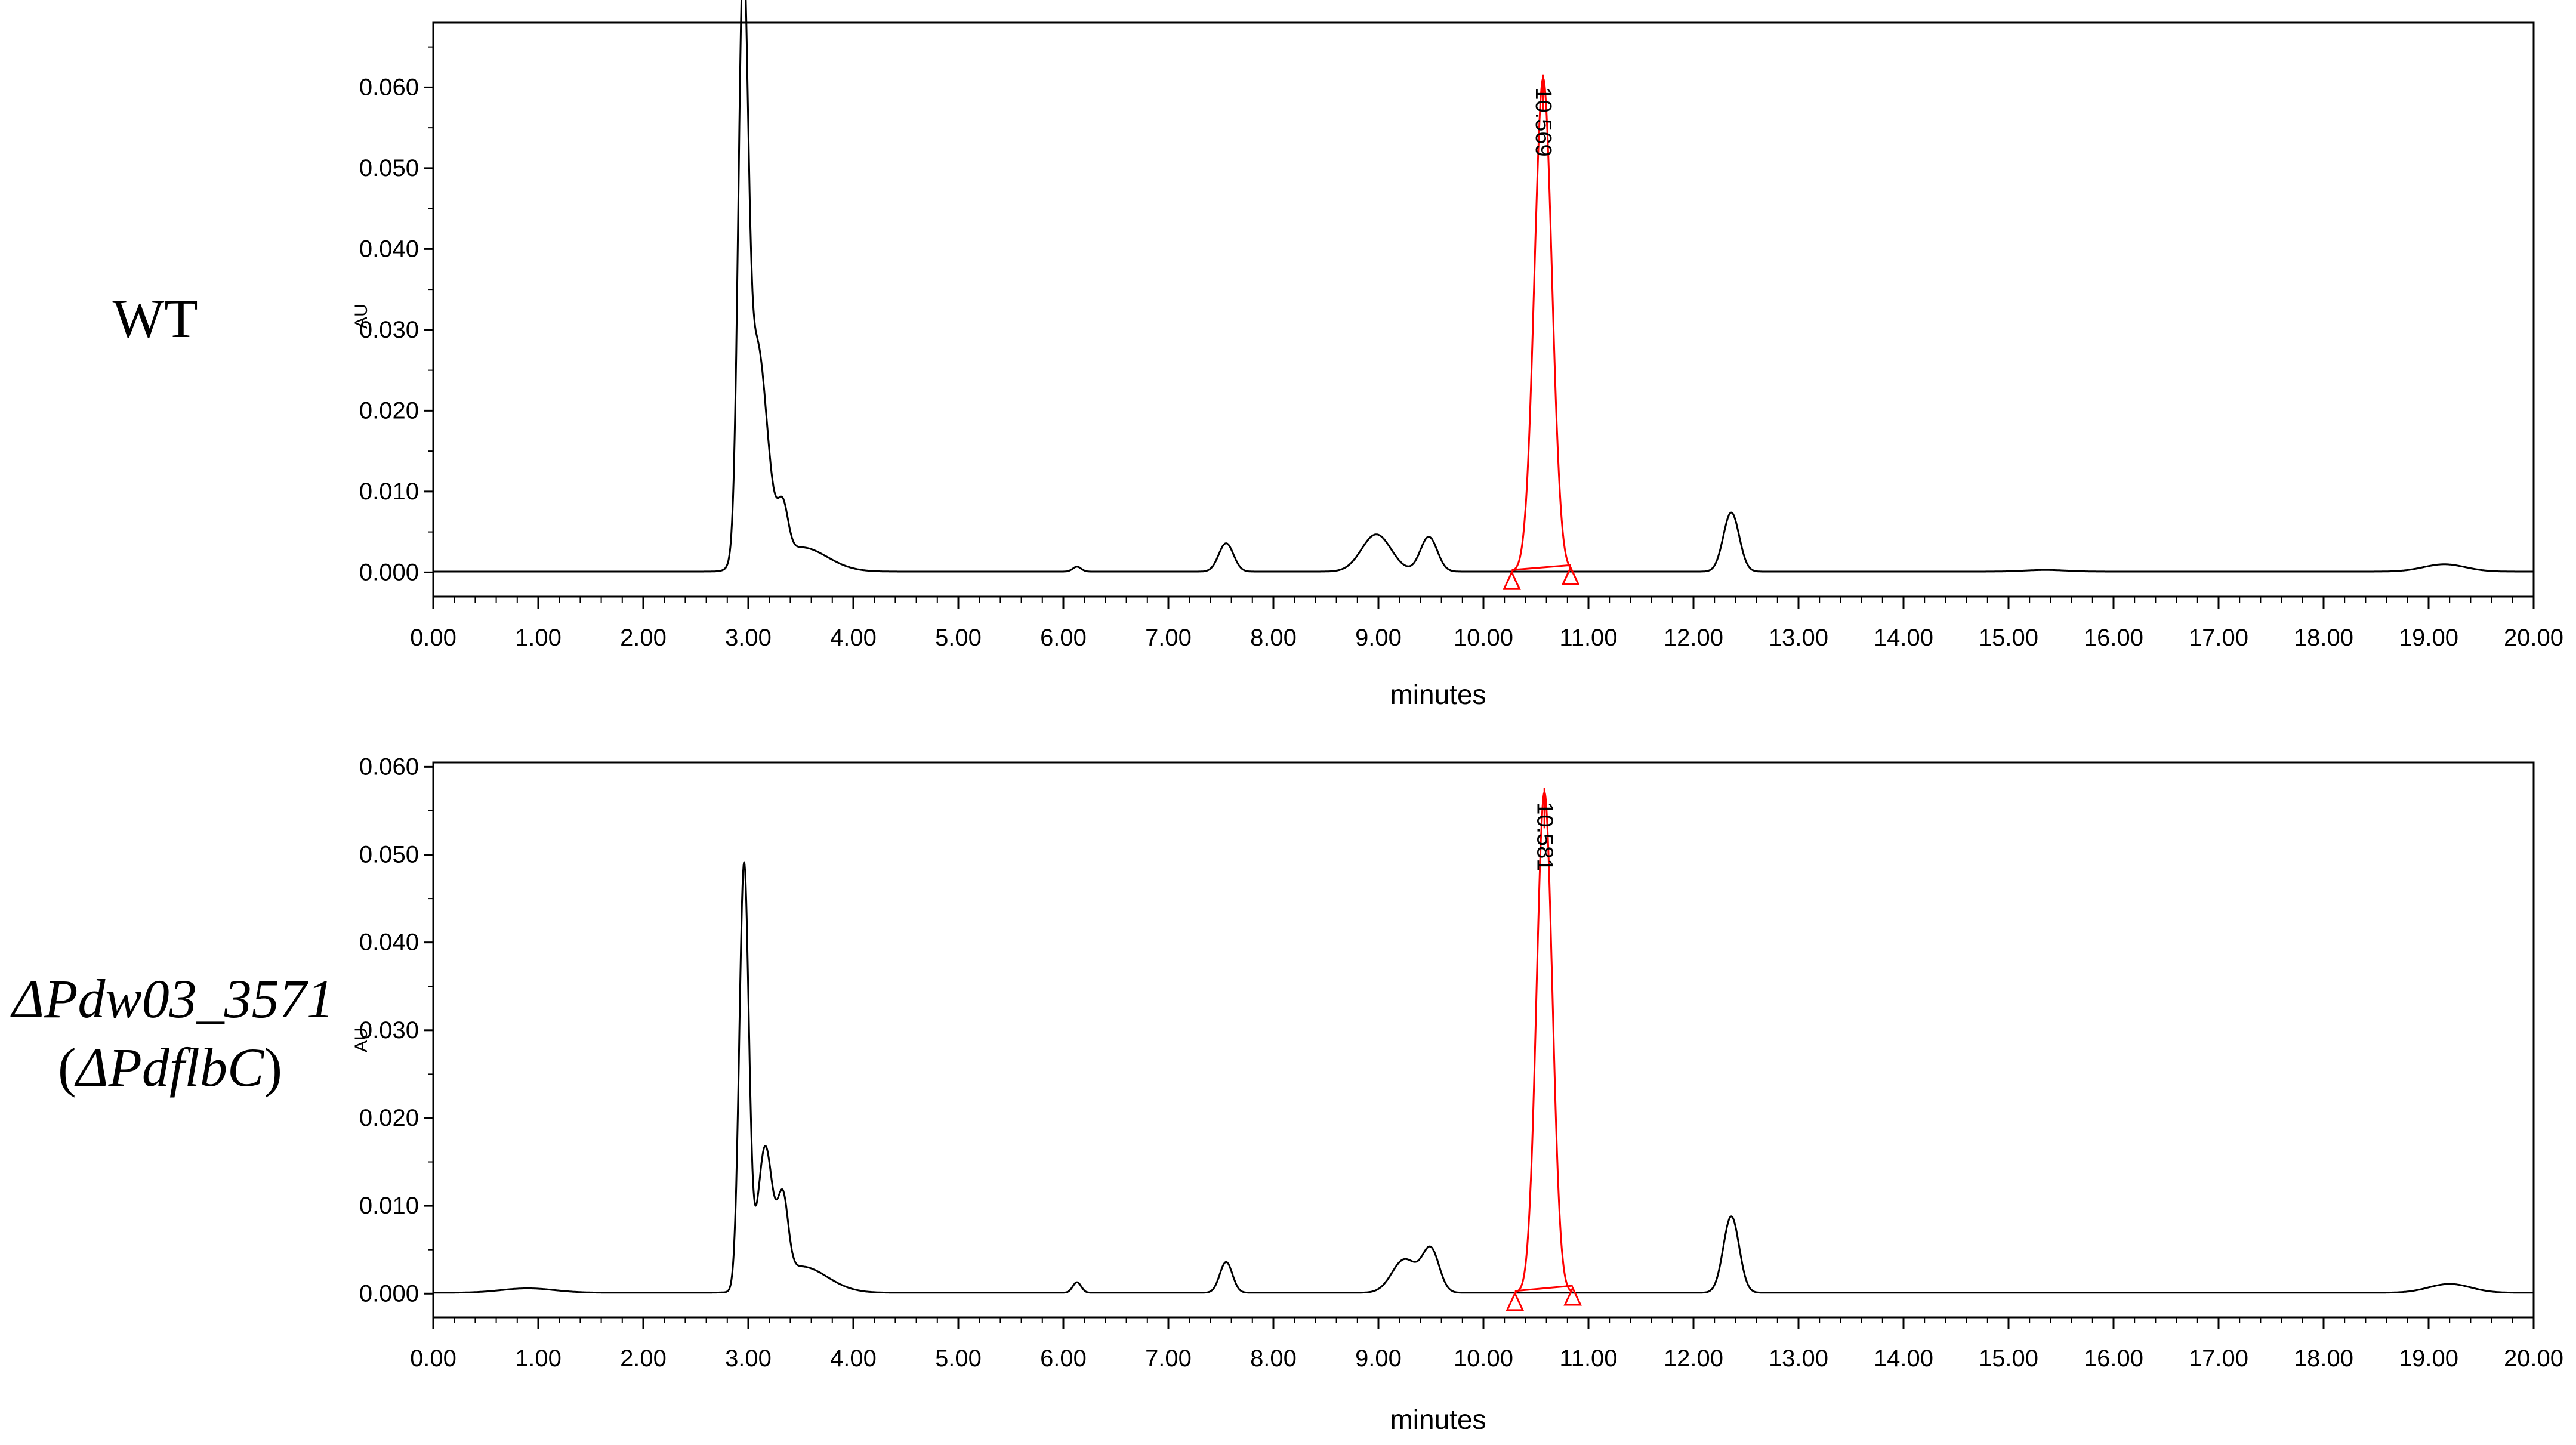 The height and width of the screenshot is (1445, 2576). Describe the element at coordinates (155, 318) in the screenshot. I see `sample-label-wt: WT` at that location.